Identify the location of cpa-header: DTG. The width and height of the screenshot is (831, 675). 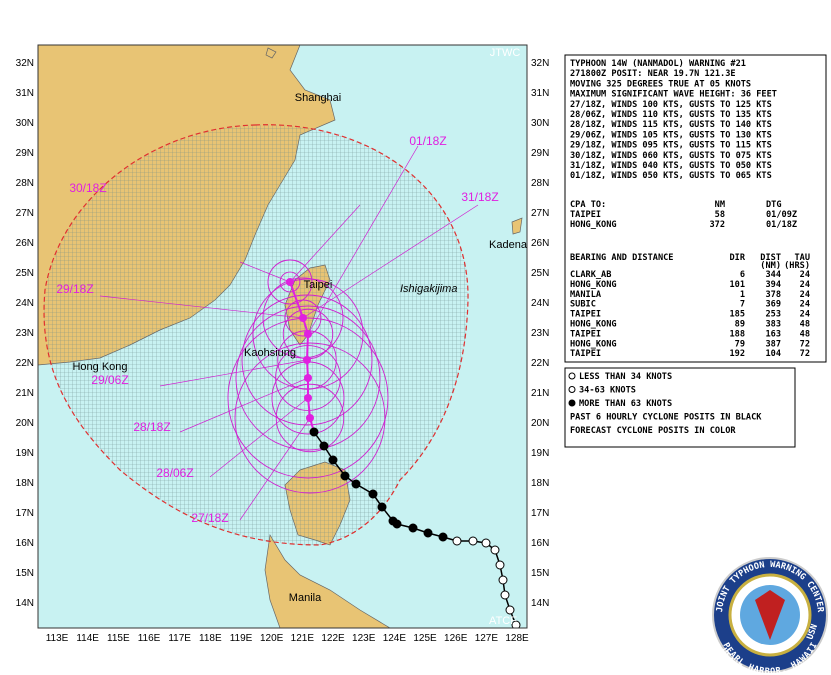
(774, 205).